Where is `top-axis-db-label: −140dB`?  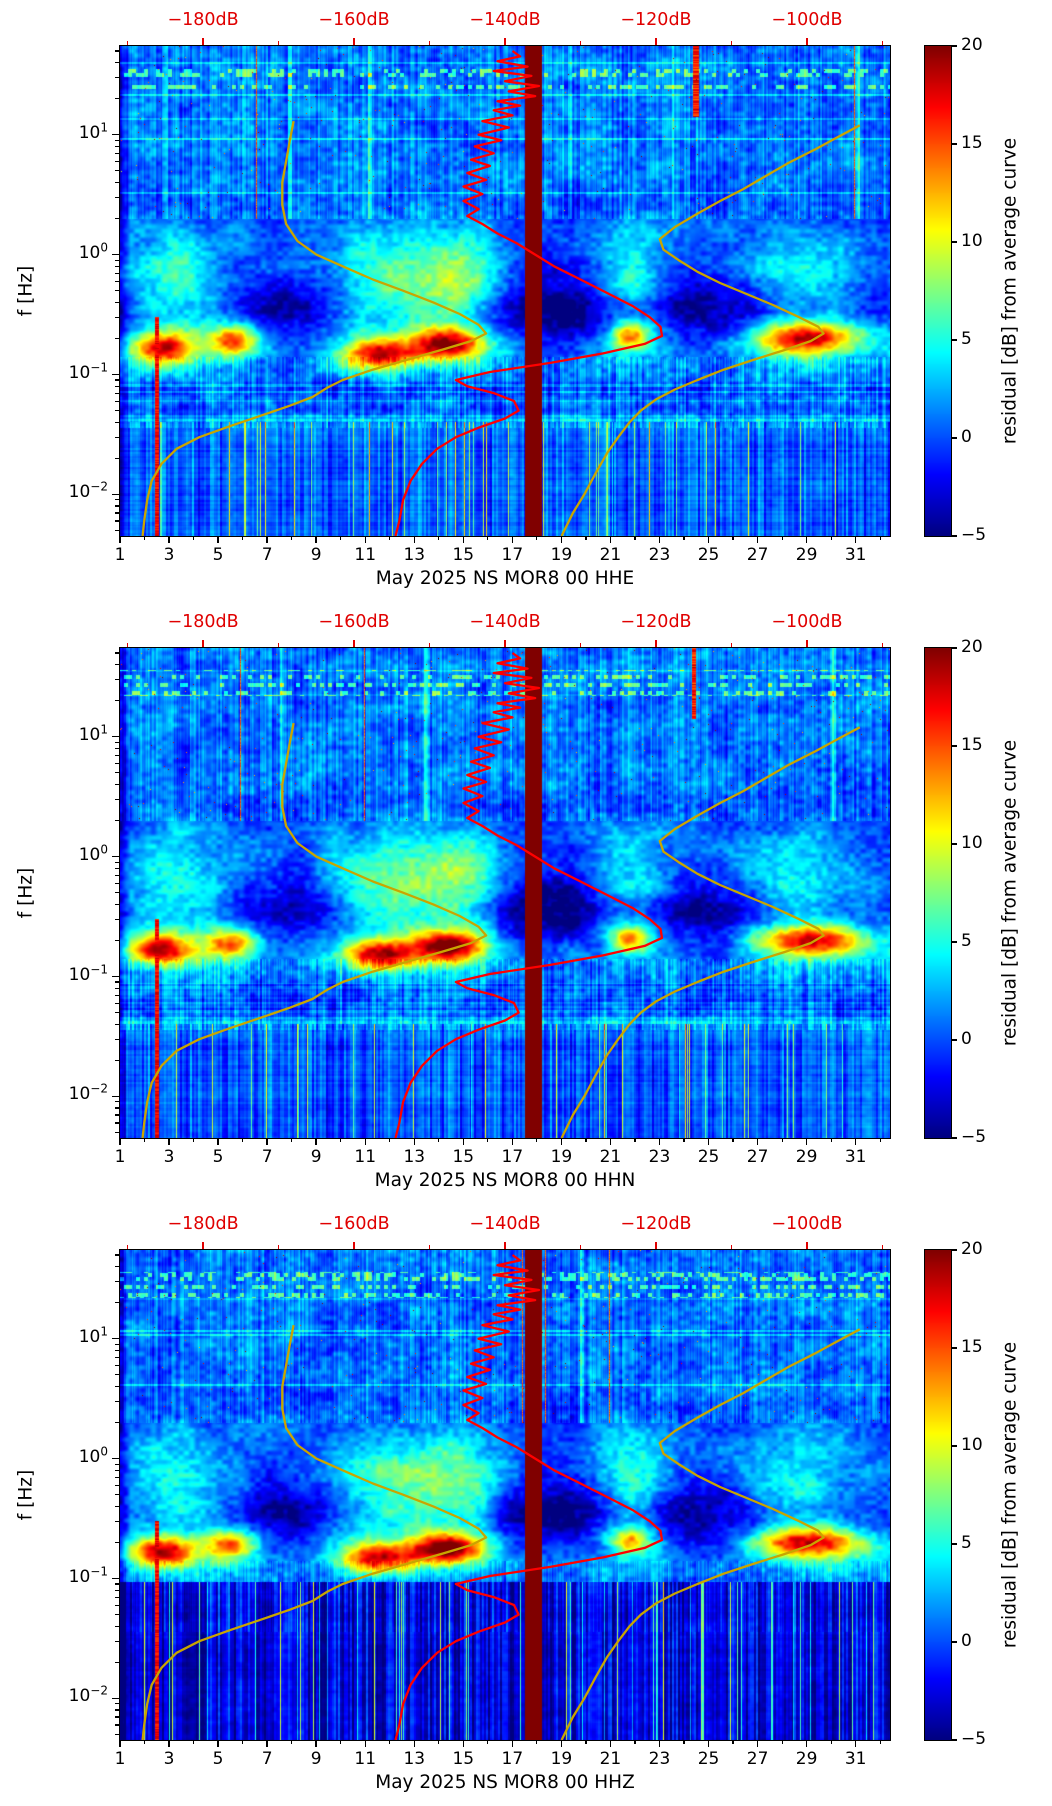
top-axis-db-label: −140dB is located at coordinates (505, 1224).